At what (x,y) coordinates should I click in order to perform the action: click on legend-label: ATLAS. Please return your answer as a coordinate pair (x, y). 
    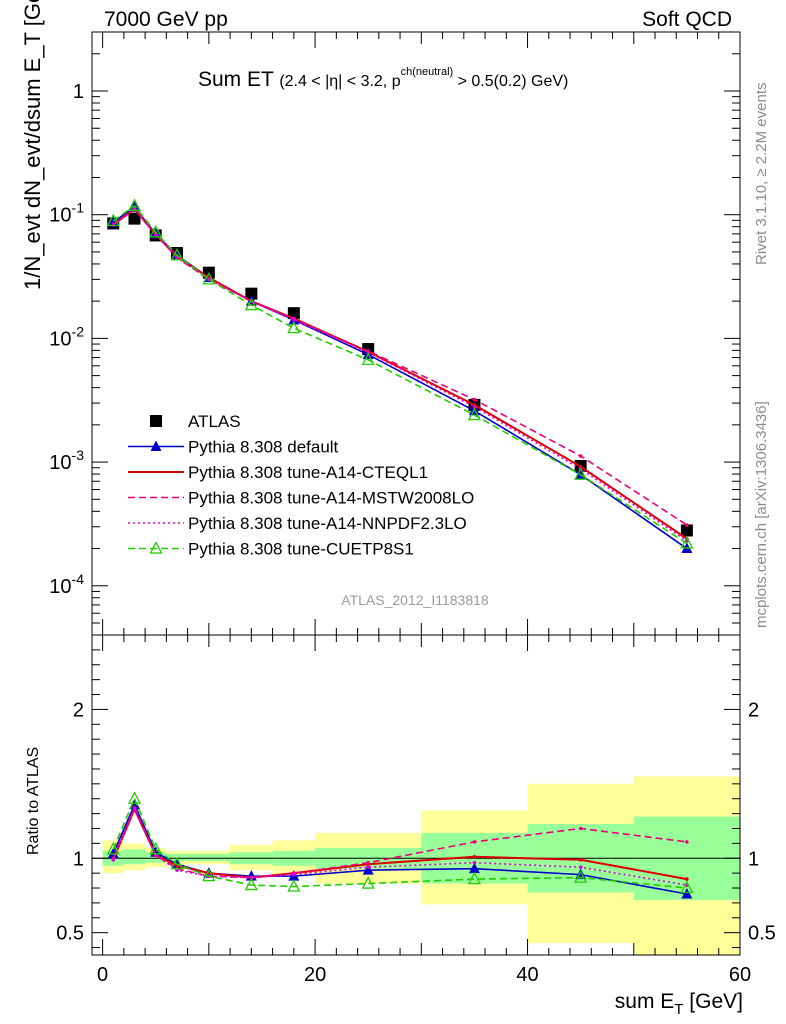
    Looking at the image, I should click on (214, 421).